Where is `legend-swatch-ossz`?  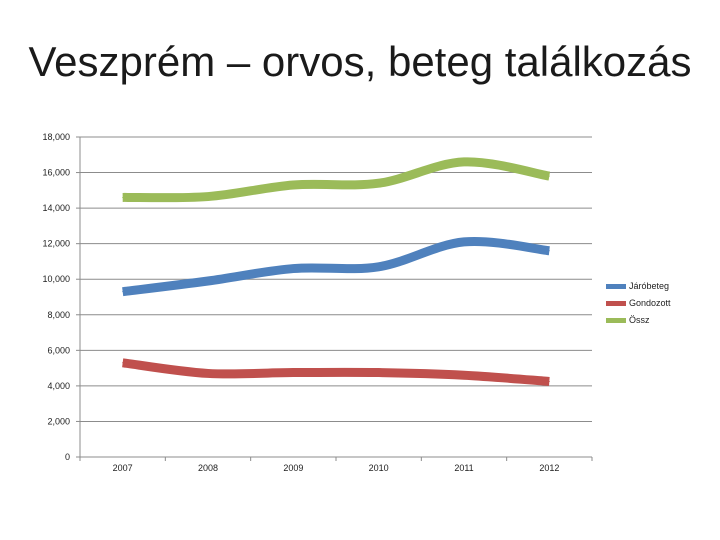 legend-swatch-ossz is located at coordinates (616, 320).